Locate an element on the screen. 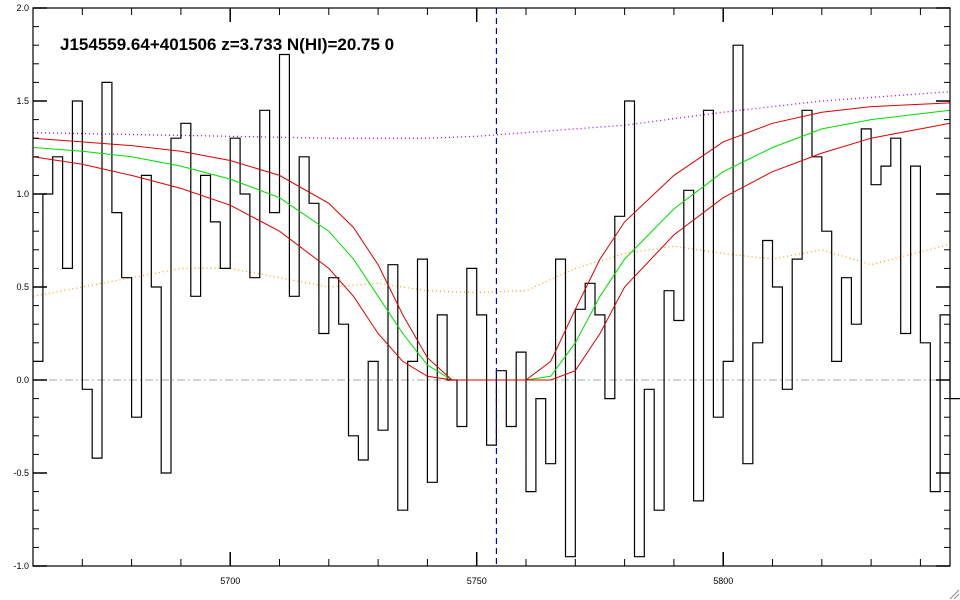 The width and height of the screenshot is (960, 600). y-tick-label: 0.0 is located at coordinates (22, 380).